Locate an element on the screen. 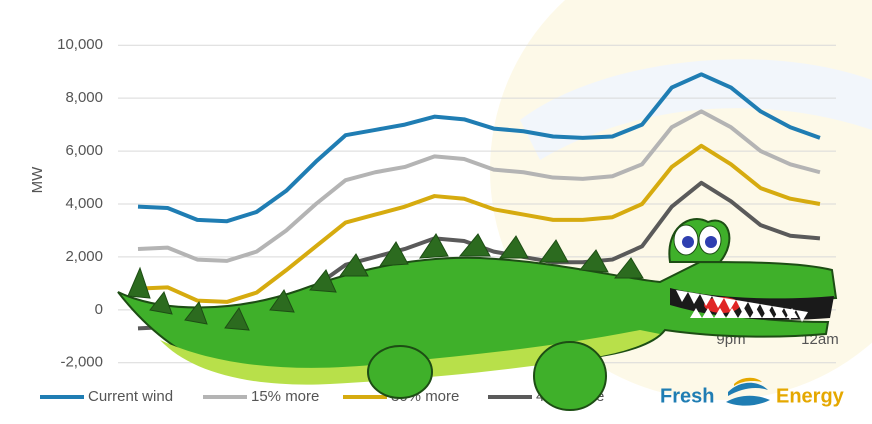 The image size is (872, 424). y-tick-label: 2,000 is located at coordinates (84, 256).